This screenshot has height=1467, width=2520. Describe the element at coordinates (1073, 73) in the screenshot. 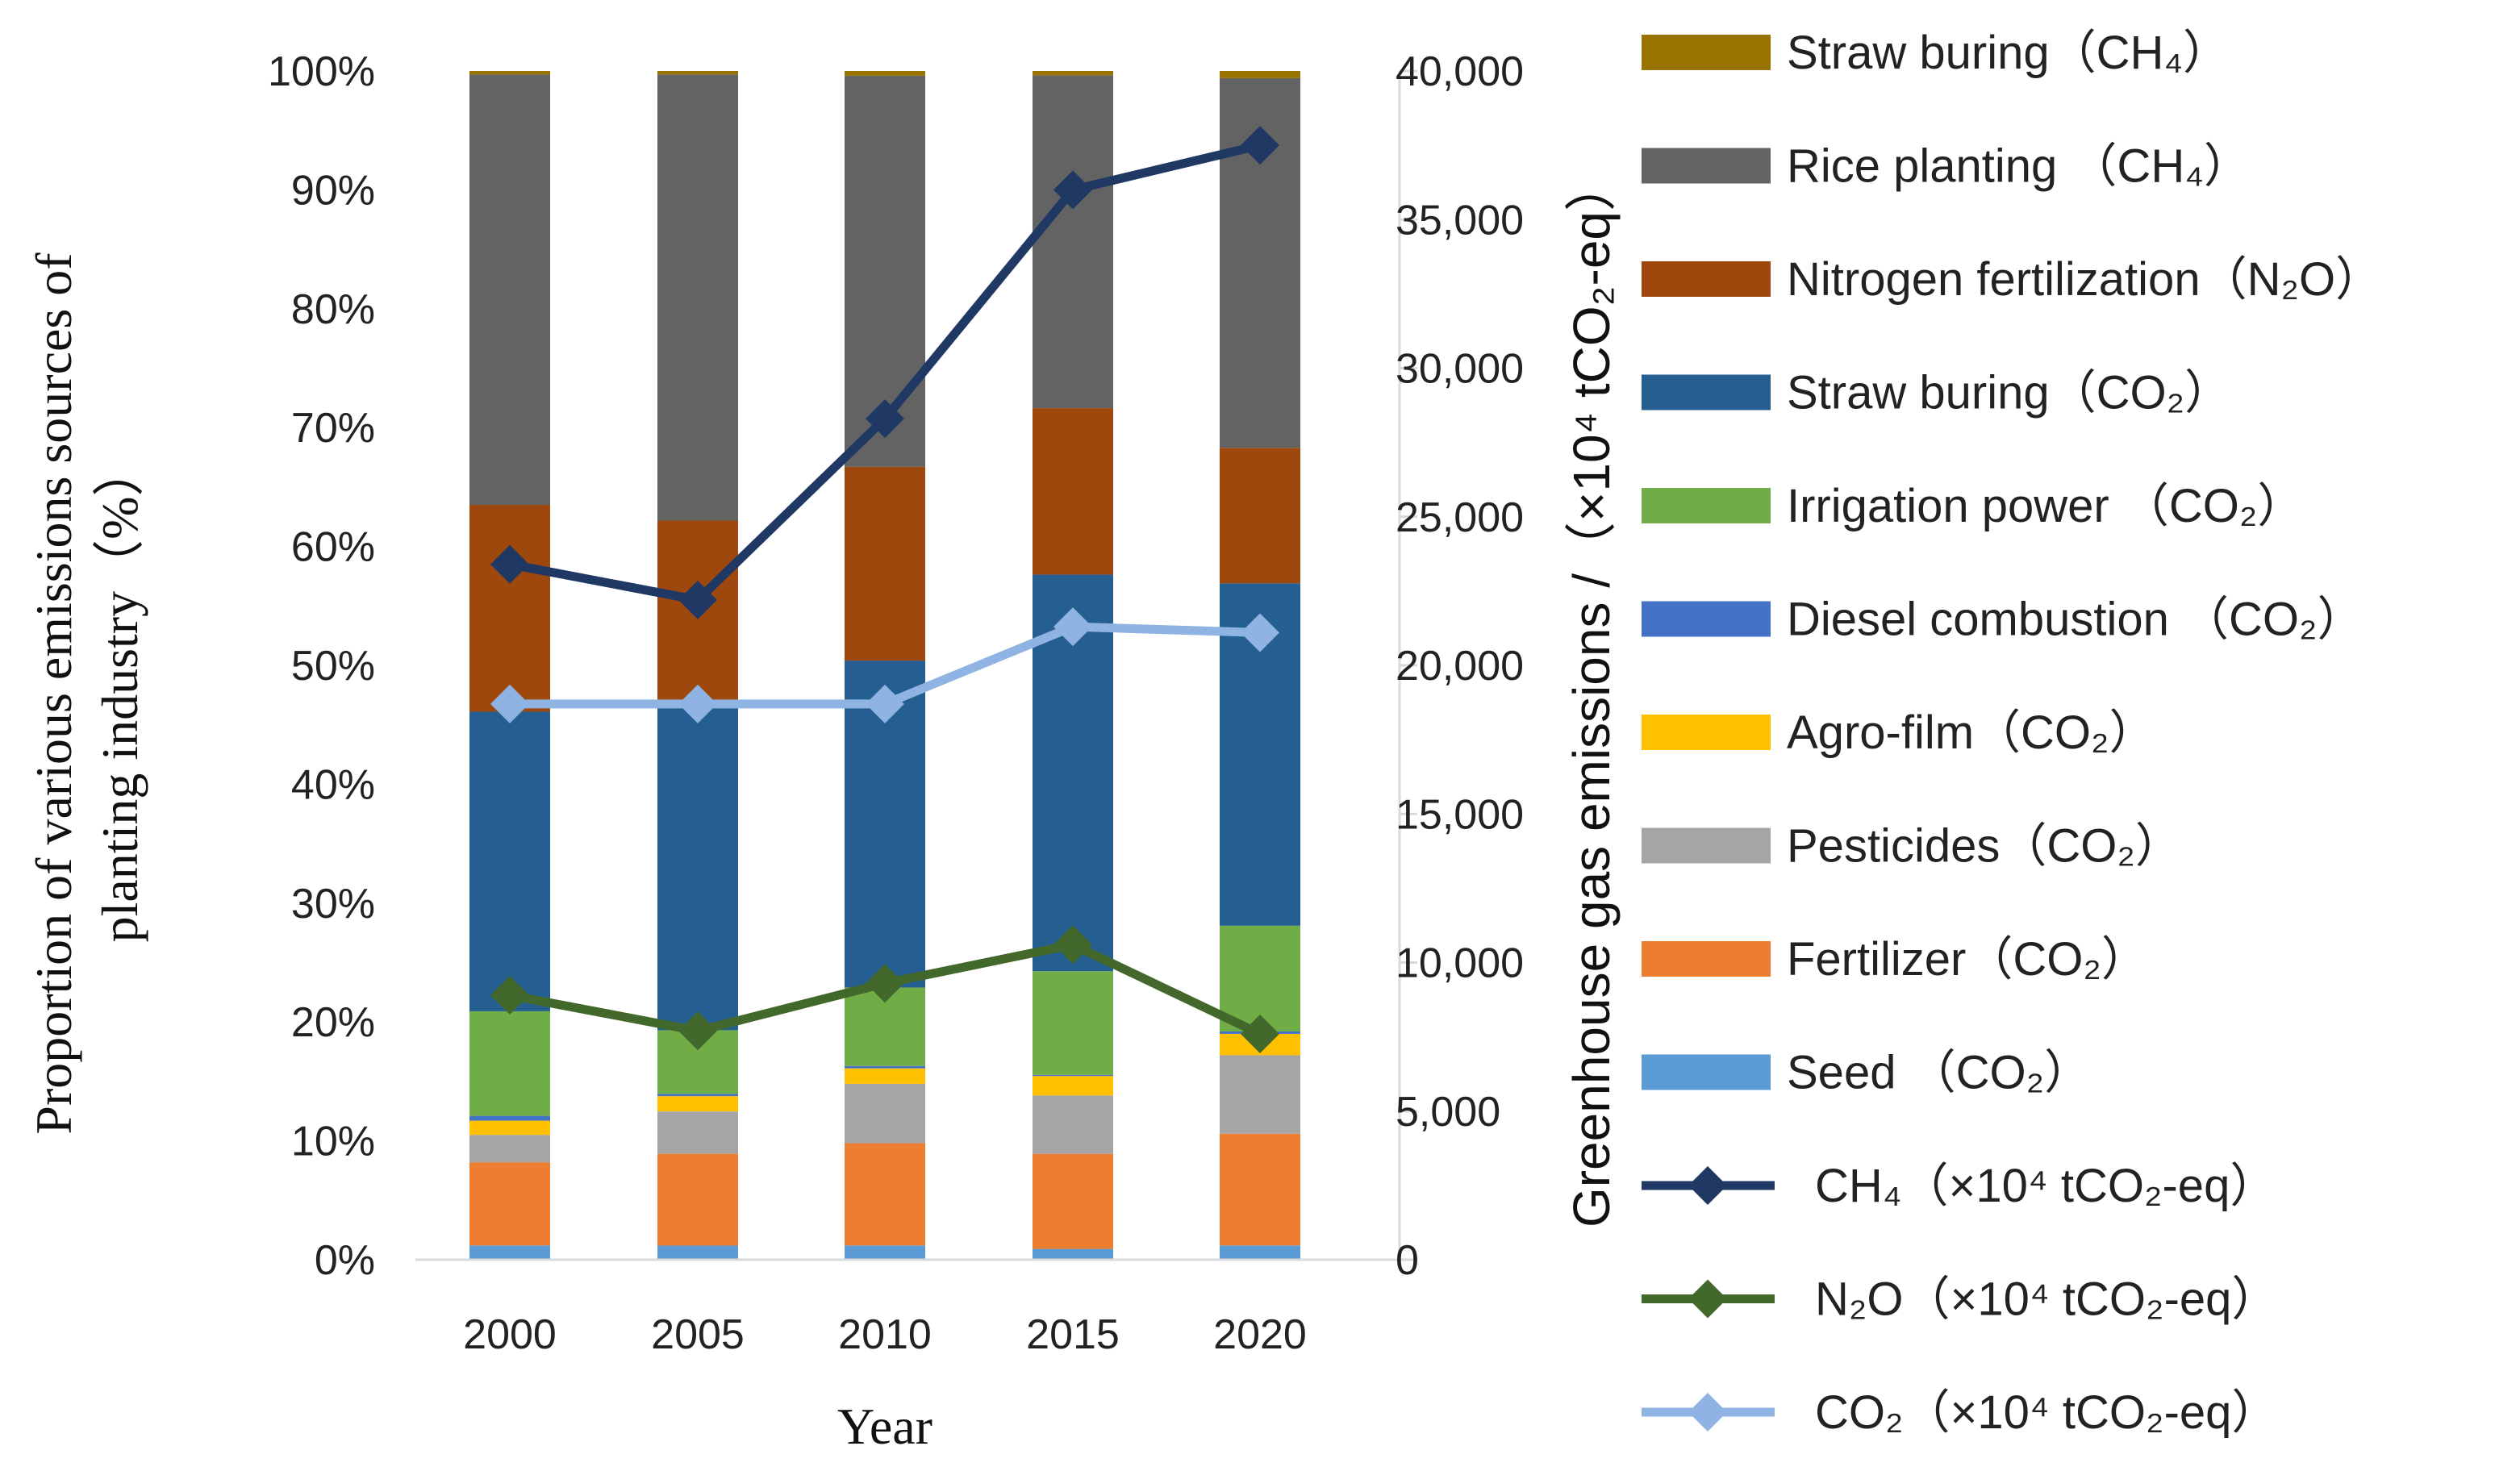

I see `bar-segment-straw-buring-ch4-2015` at that location.